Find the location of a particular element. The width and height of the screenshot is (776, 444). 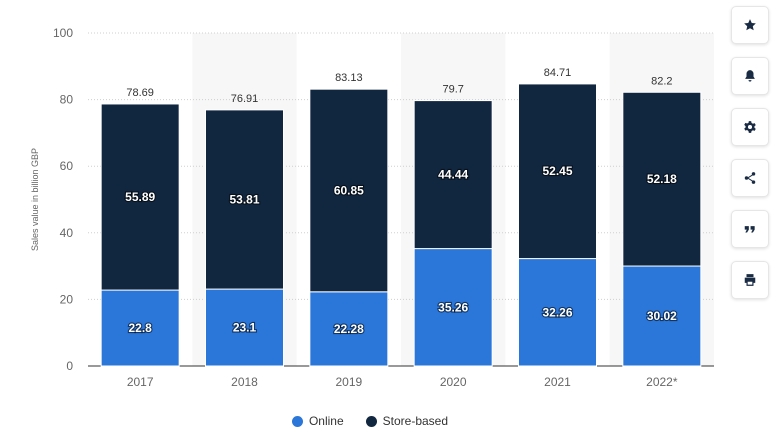

bar-store-based-2021 is located at coordinates (557, 171).